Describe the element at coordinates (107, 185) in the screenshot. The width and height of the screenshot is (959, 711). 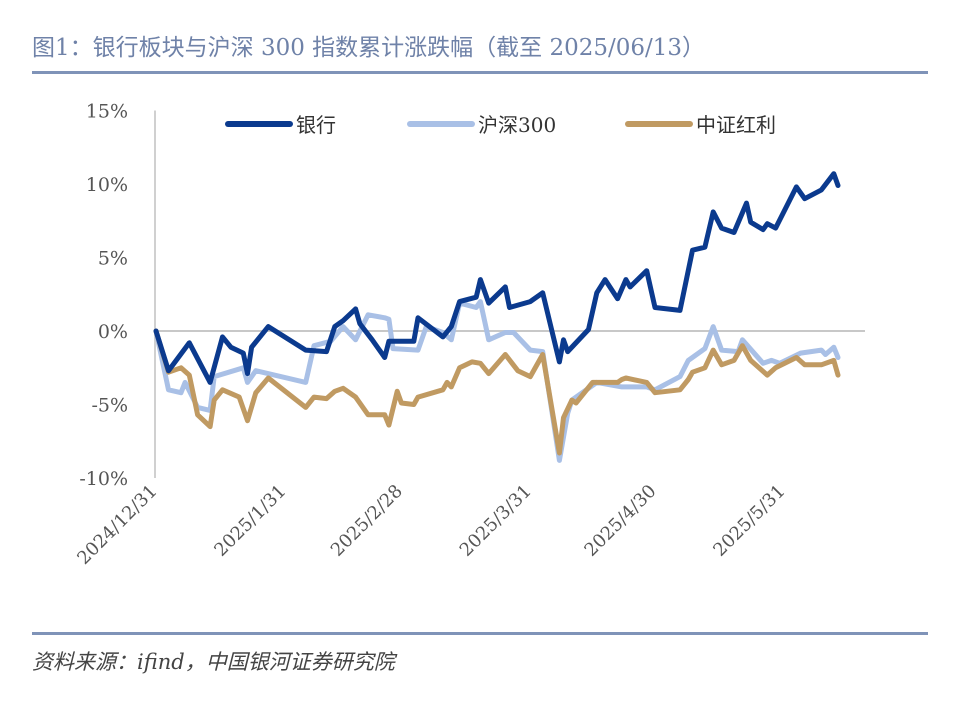
I see `y-tick-label: 10%` at that location.